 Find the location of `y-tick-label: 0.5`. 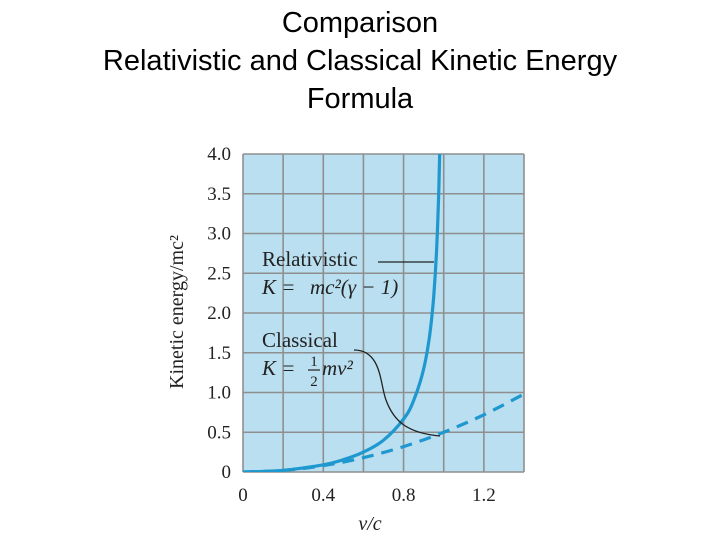

y-tick-label: 0.5 is located at coordinates (219, 432).